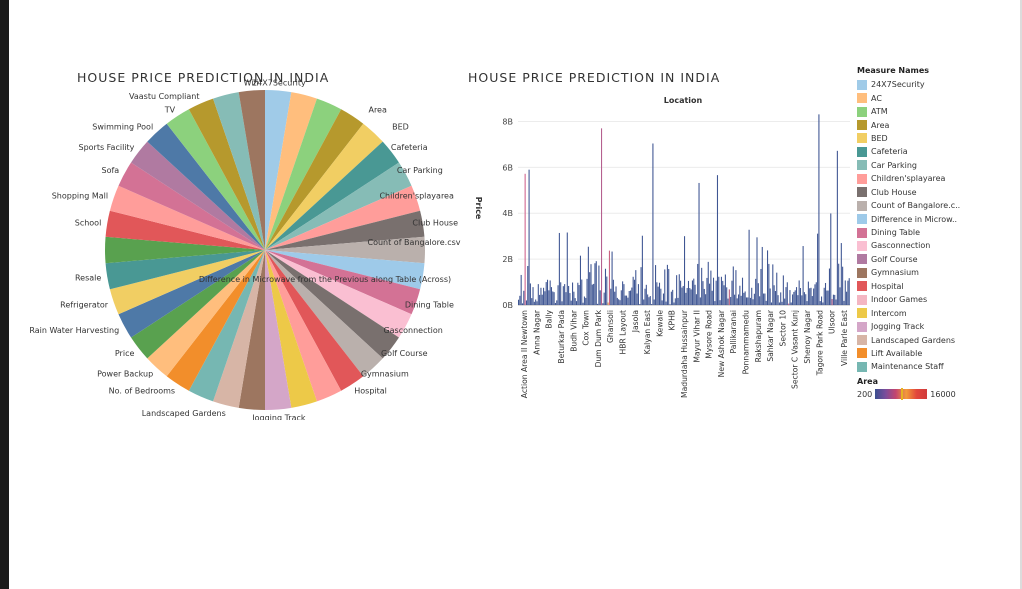 This screenshot has height=589, width=1022. I want to click on pie-slice-landscaped-gardens, so click(239, 329).